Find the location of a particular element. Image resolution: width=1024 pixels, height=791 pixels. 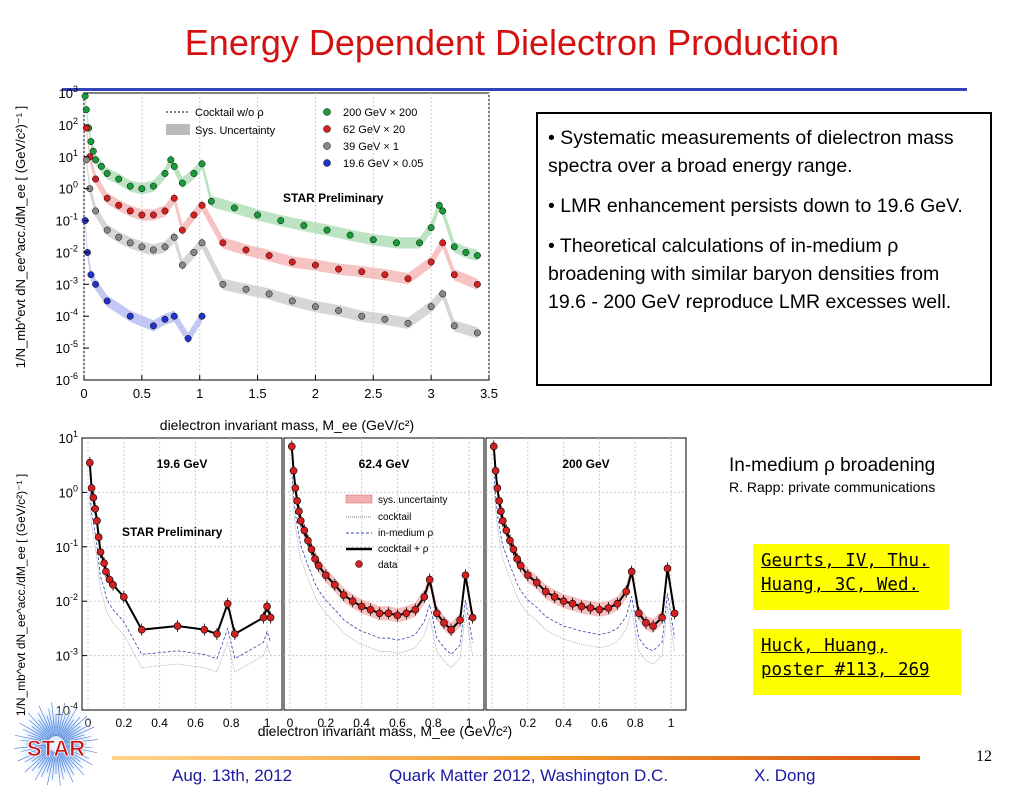

slide-title: Energy Dependent Dielectron Production is located at coordinates (512, 42).